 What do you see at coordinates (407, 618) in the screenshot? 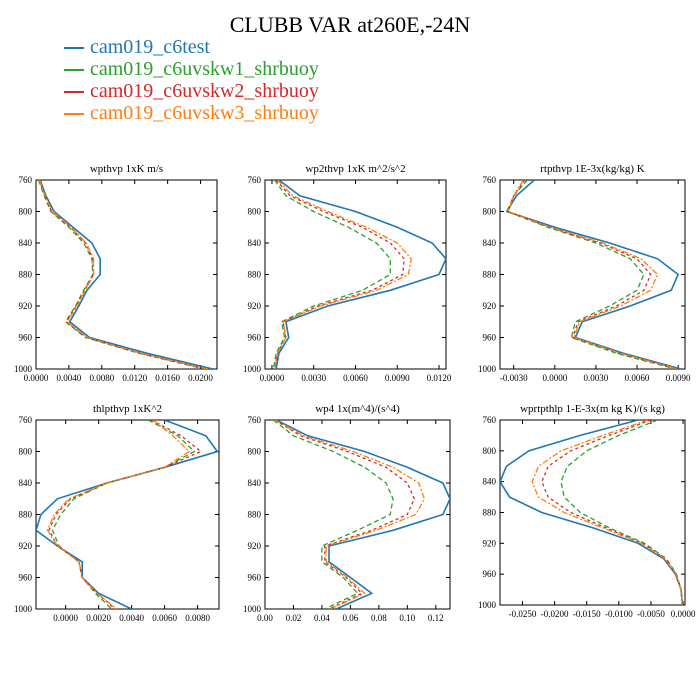
I see `x-tick-label: 0.10` at bounding box center [407, 618].